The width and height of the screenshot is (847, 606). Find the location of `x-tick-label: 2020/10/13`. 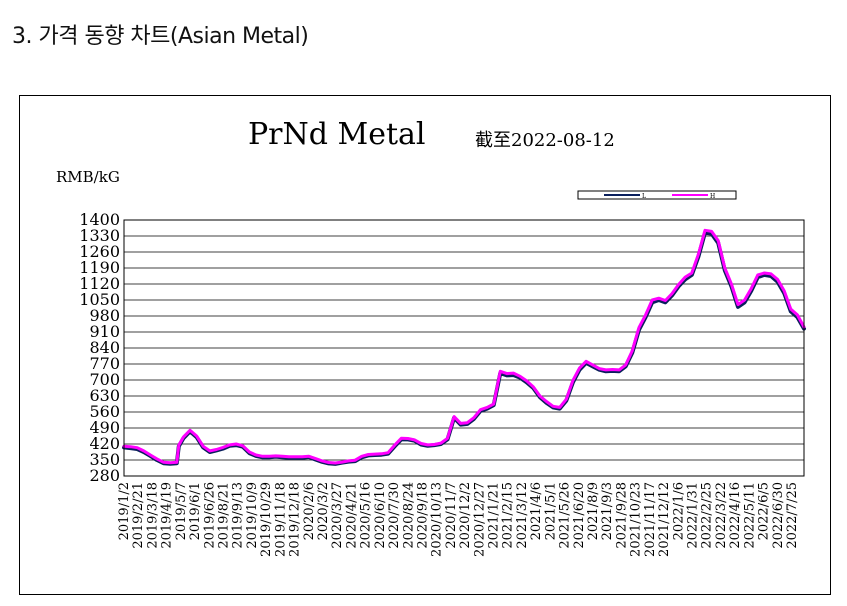

x-tick-label: 2020/10/13 is located at coordinates (437, 519).